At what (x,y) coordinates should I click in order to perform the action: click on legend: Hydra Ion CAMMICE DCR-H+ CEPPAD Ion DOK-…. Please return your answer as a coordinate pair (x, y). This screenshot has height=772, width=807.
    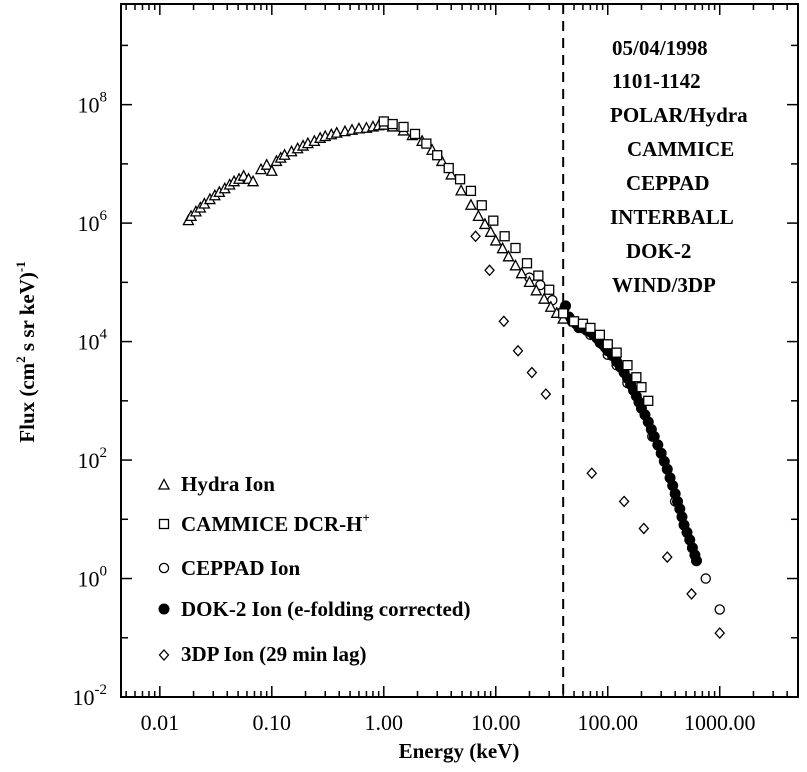
    Looking at the image, I should click on (313, 569).